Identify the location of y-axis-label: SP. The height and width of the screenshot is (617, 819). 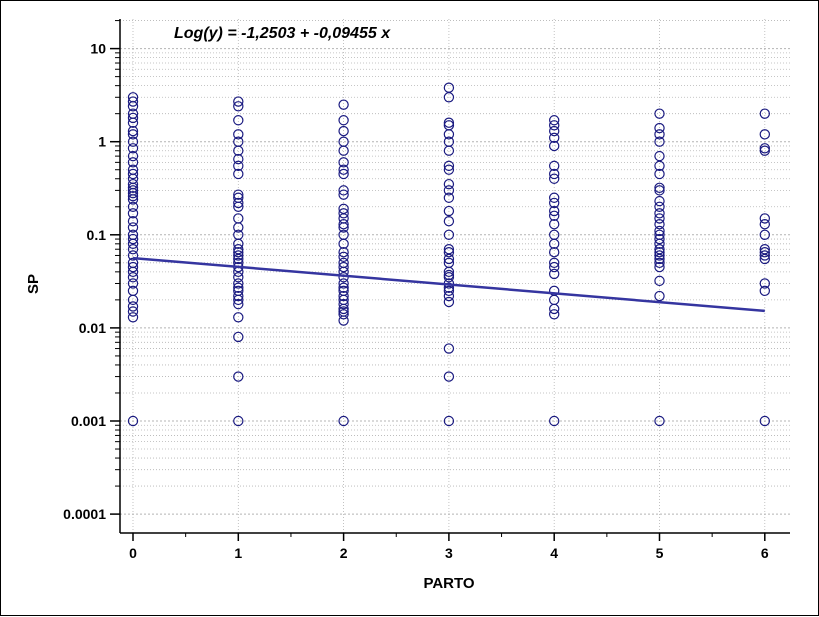
(33, 284).